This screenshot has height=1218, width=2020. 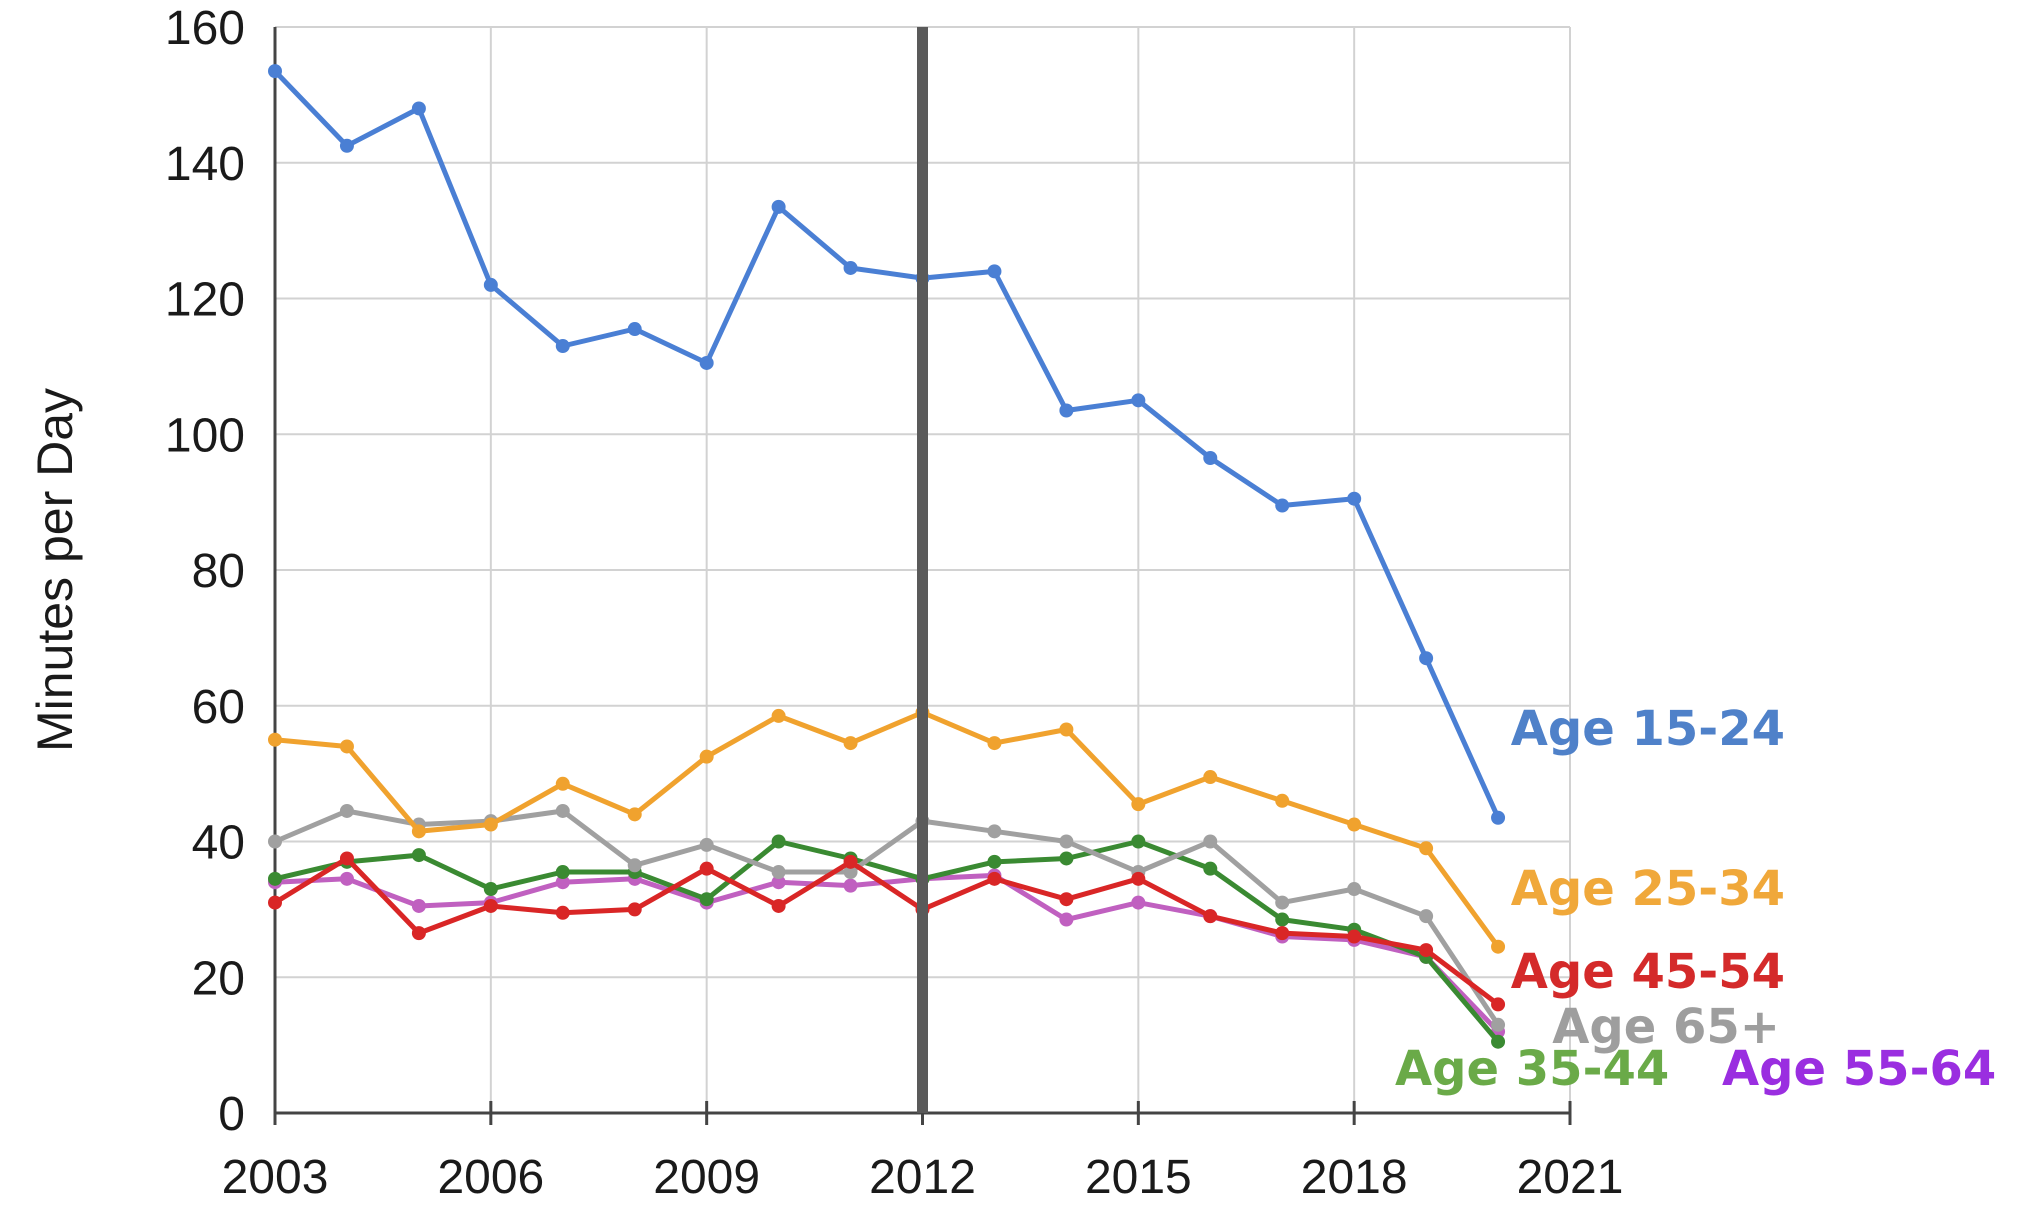 I want to click on x-tick-label: 2009, so click(x=706, y=1177).